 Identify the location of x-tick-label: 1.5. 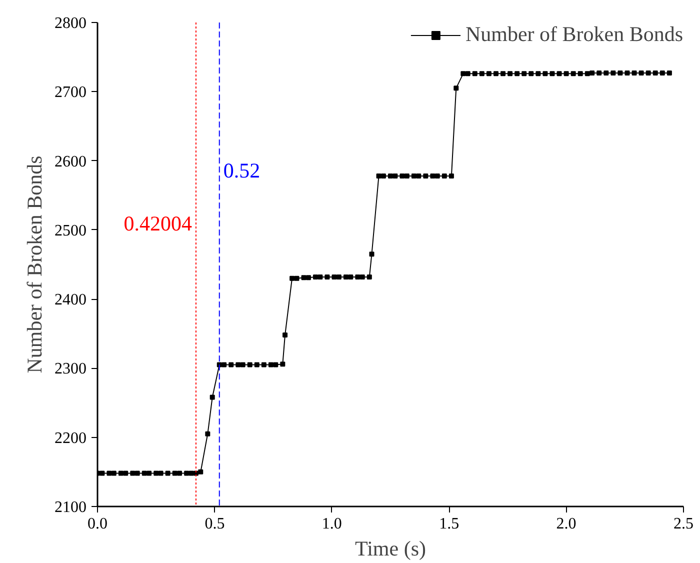
(449, 524).